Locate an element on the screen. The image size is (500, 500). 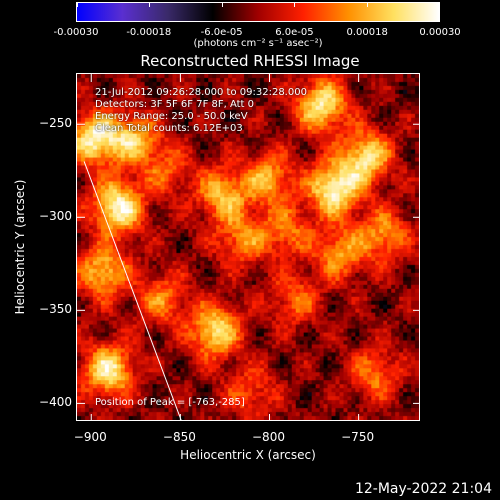
colorbar-tick-label: -6.0e-05 is located at coordinates (221, 32).